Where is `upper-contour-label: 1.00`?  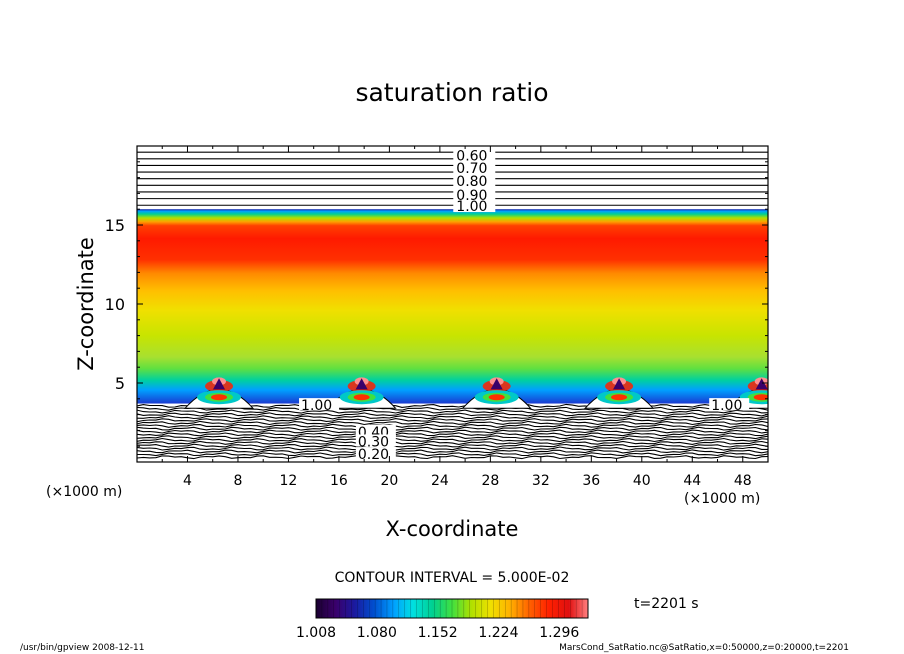
upper-contour-label: 1.00 is located at coordinates (471, 207).